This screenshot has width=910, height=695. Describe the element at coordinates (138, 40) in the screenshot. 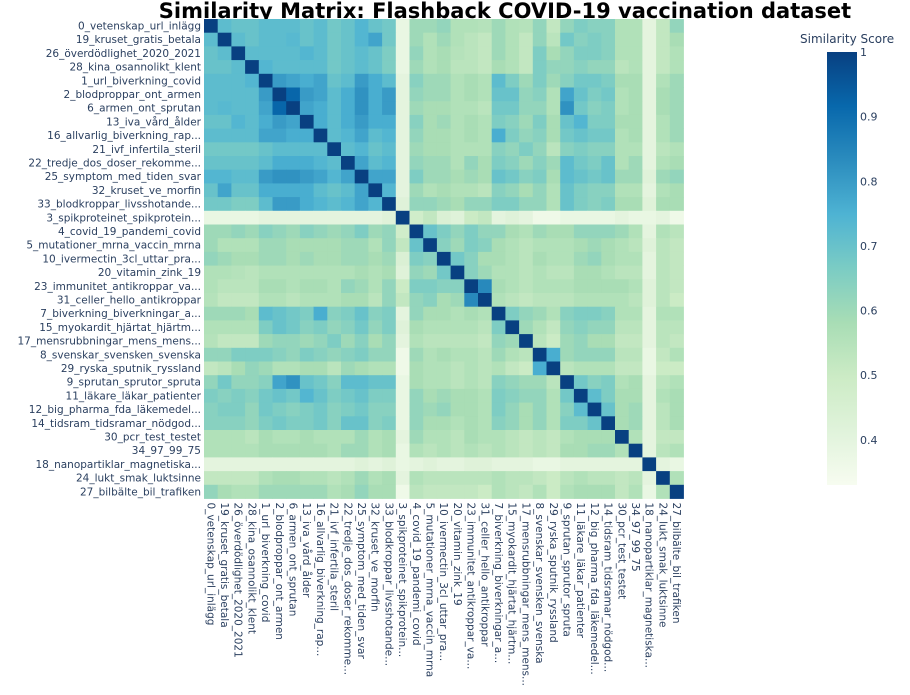

I see `y-tick-label: 19_kruset_gratis_betala` at that location.